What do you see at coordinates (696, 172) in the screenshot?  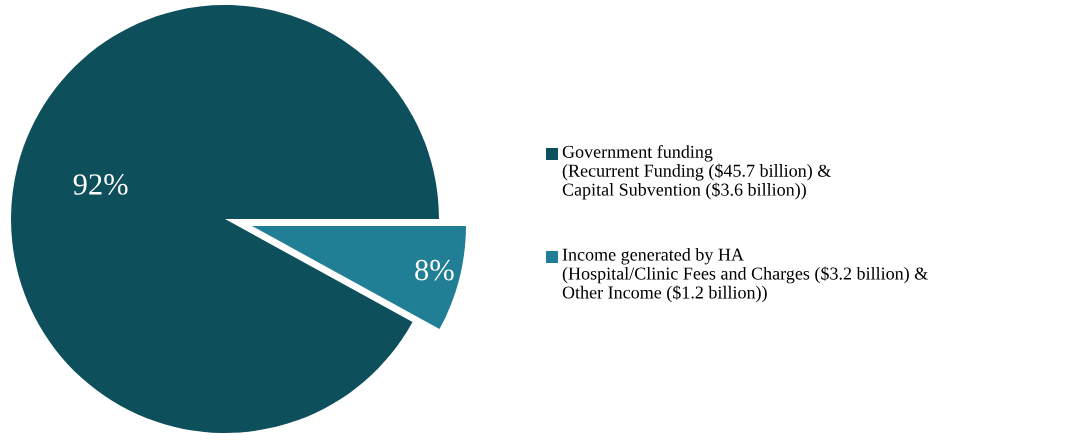 I see `legend-label: Government funding (Recurrent Funding ($45.7 billion) & Capital Subvention ($3.6 billion))` at bounding box center [696, 172].